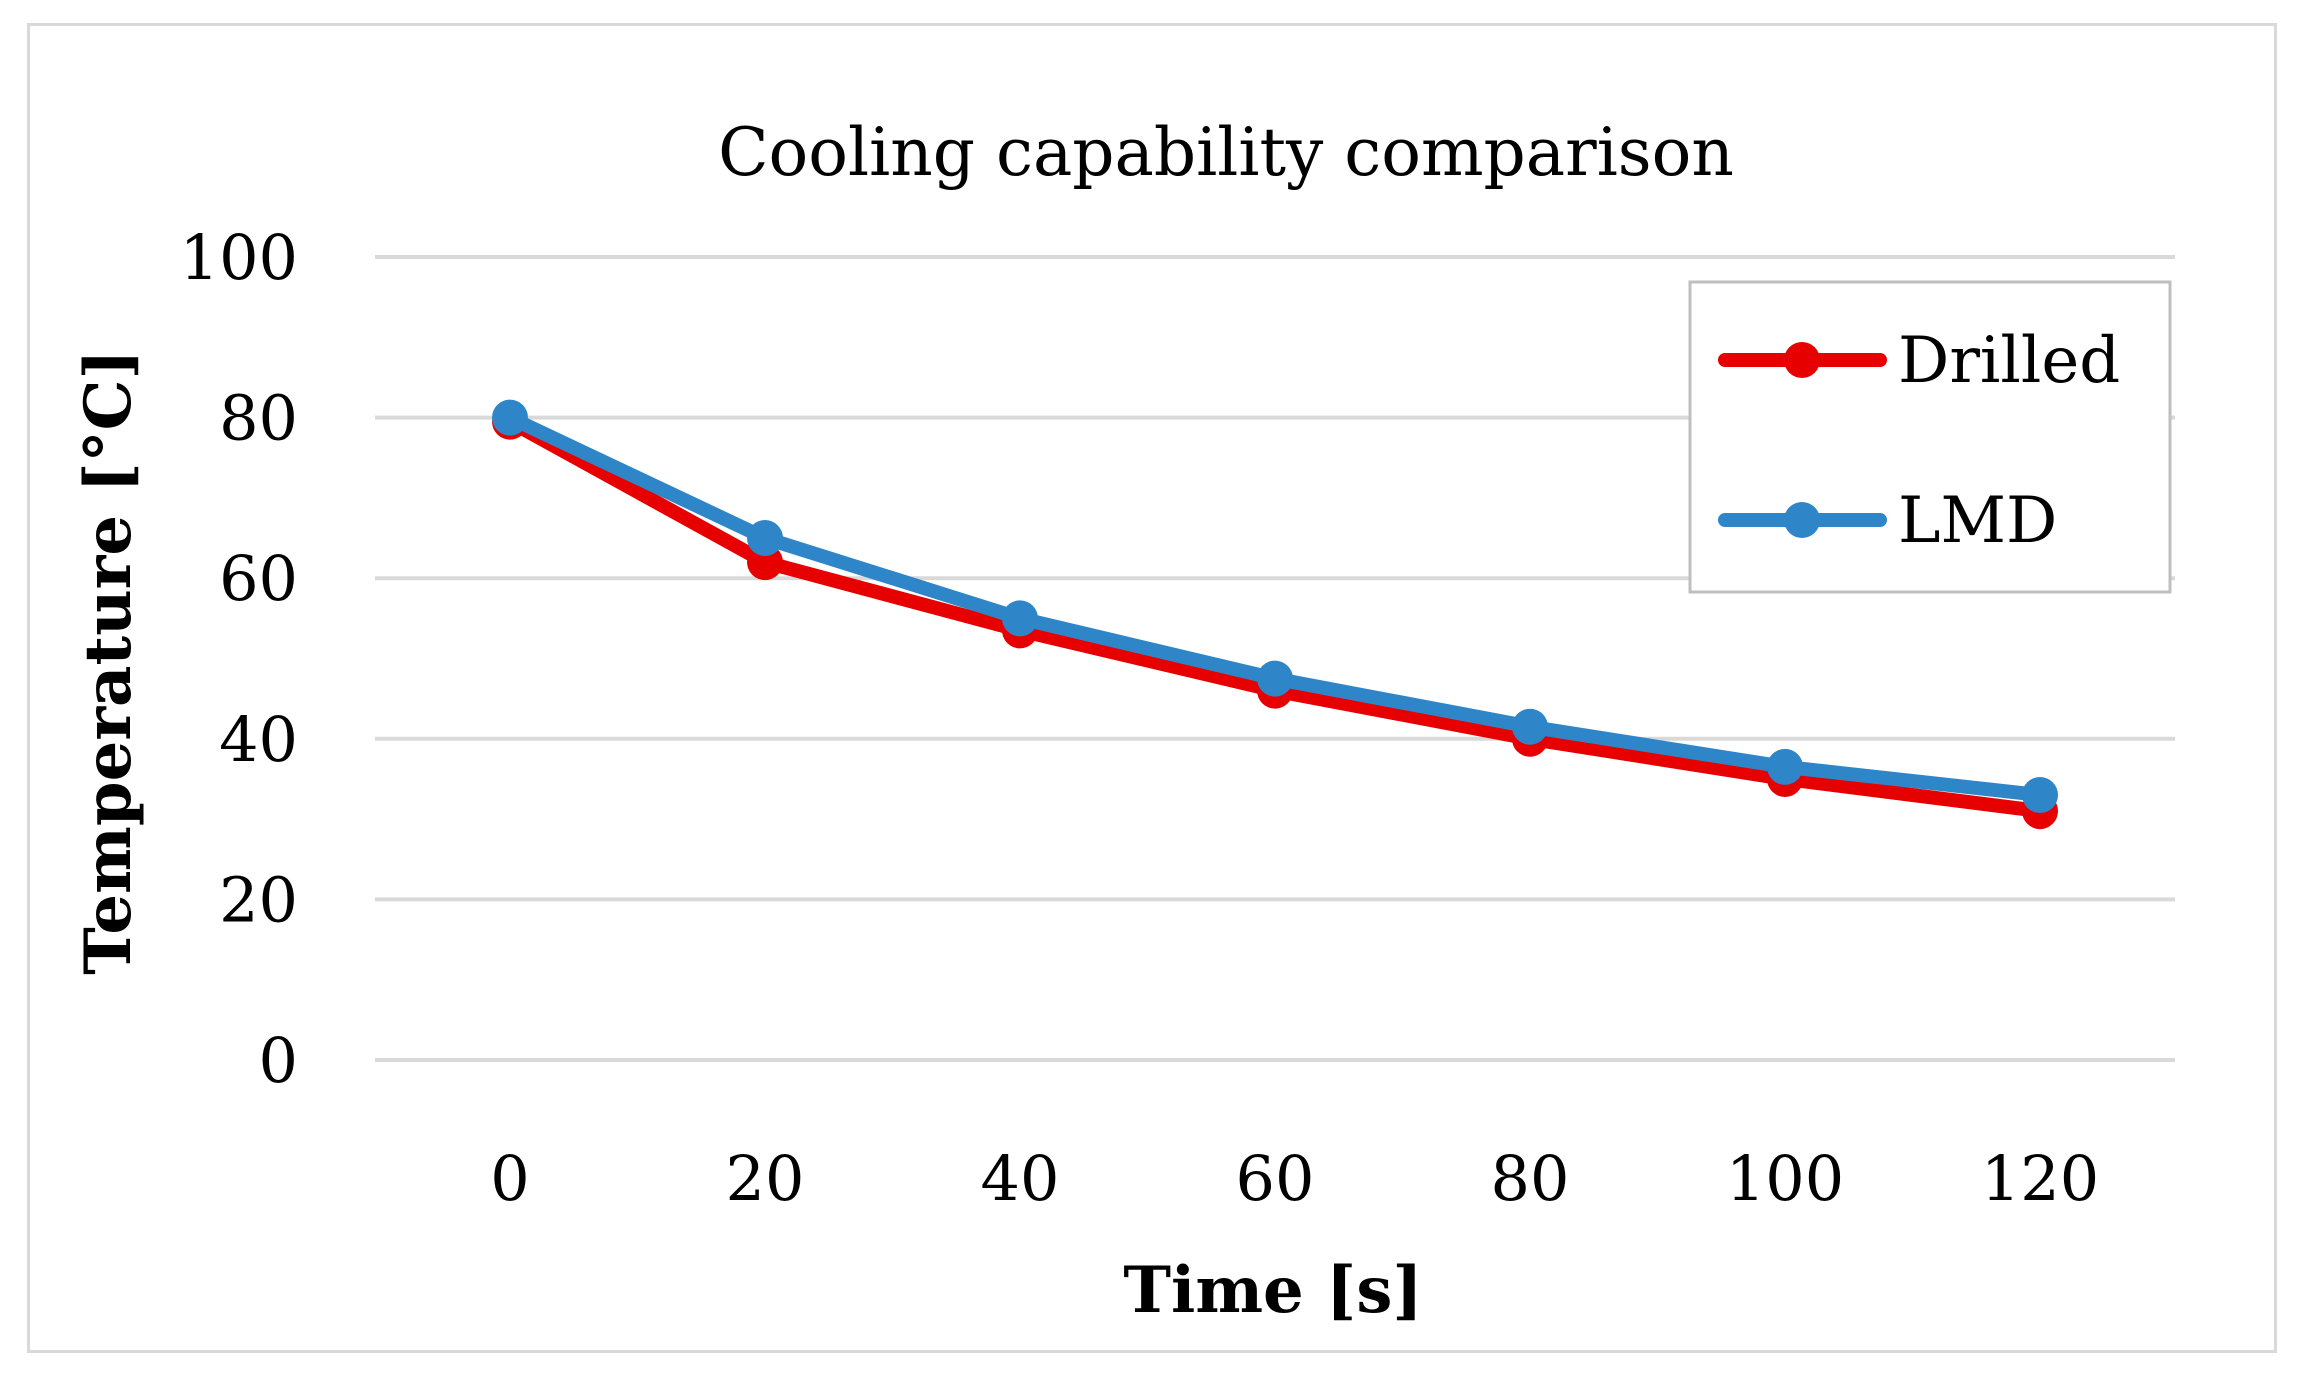 The image size is (2302, 1375). What do you see at coordinates (258, 899) in the screenshot?
I see `y-tick-label: 20` at bounding box center [258, 899].